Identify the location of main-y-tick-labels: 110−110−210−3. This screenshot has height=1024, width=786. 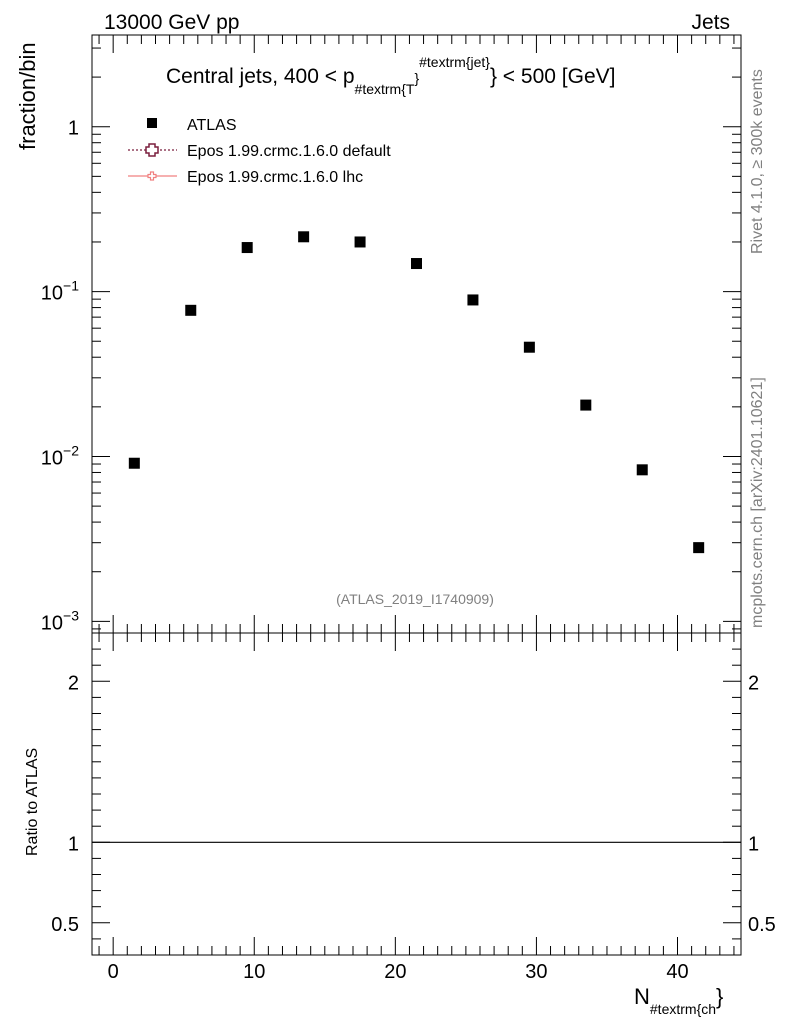
(60, 376).